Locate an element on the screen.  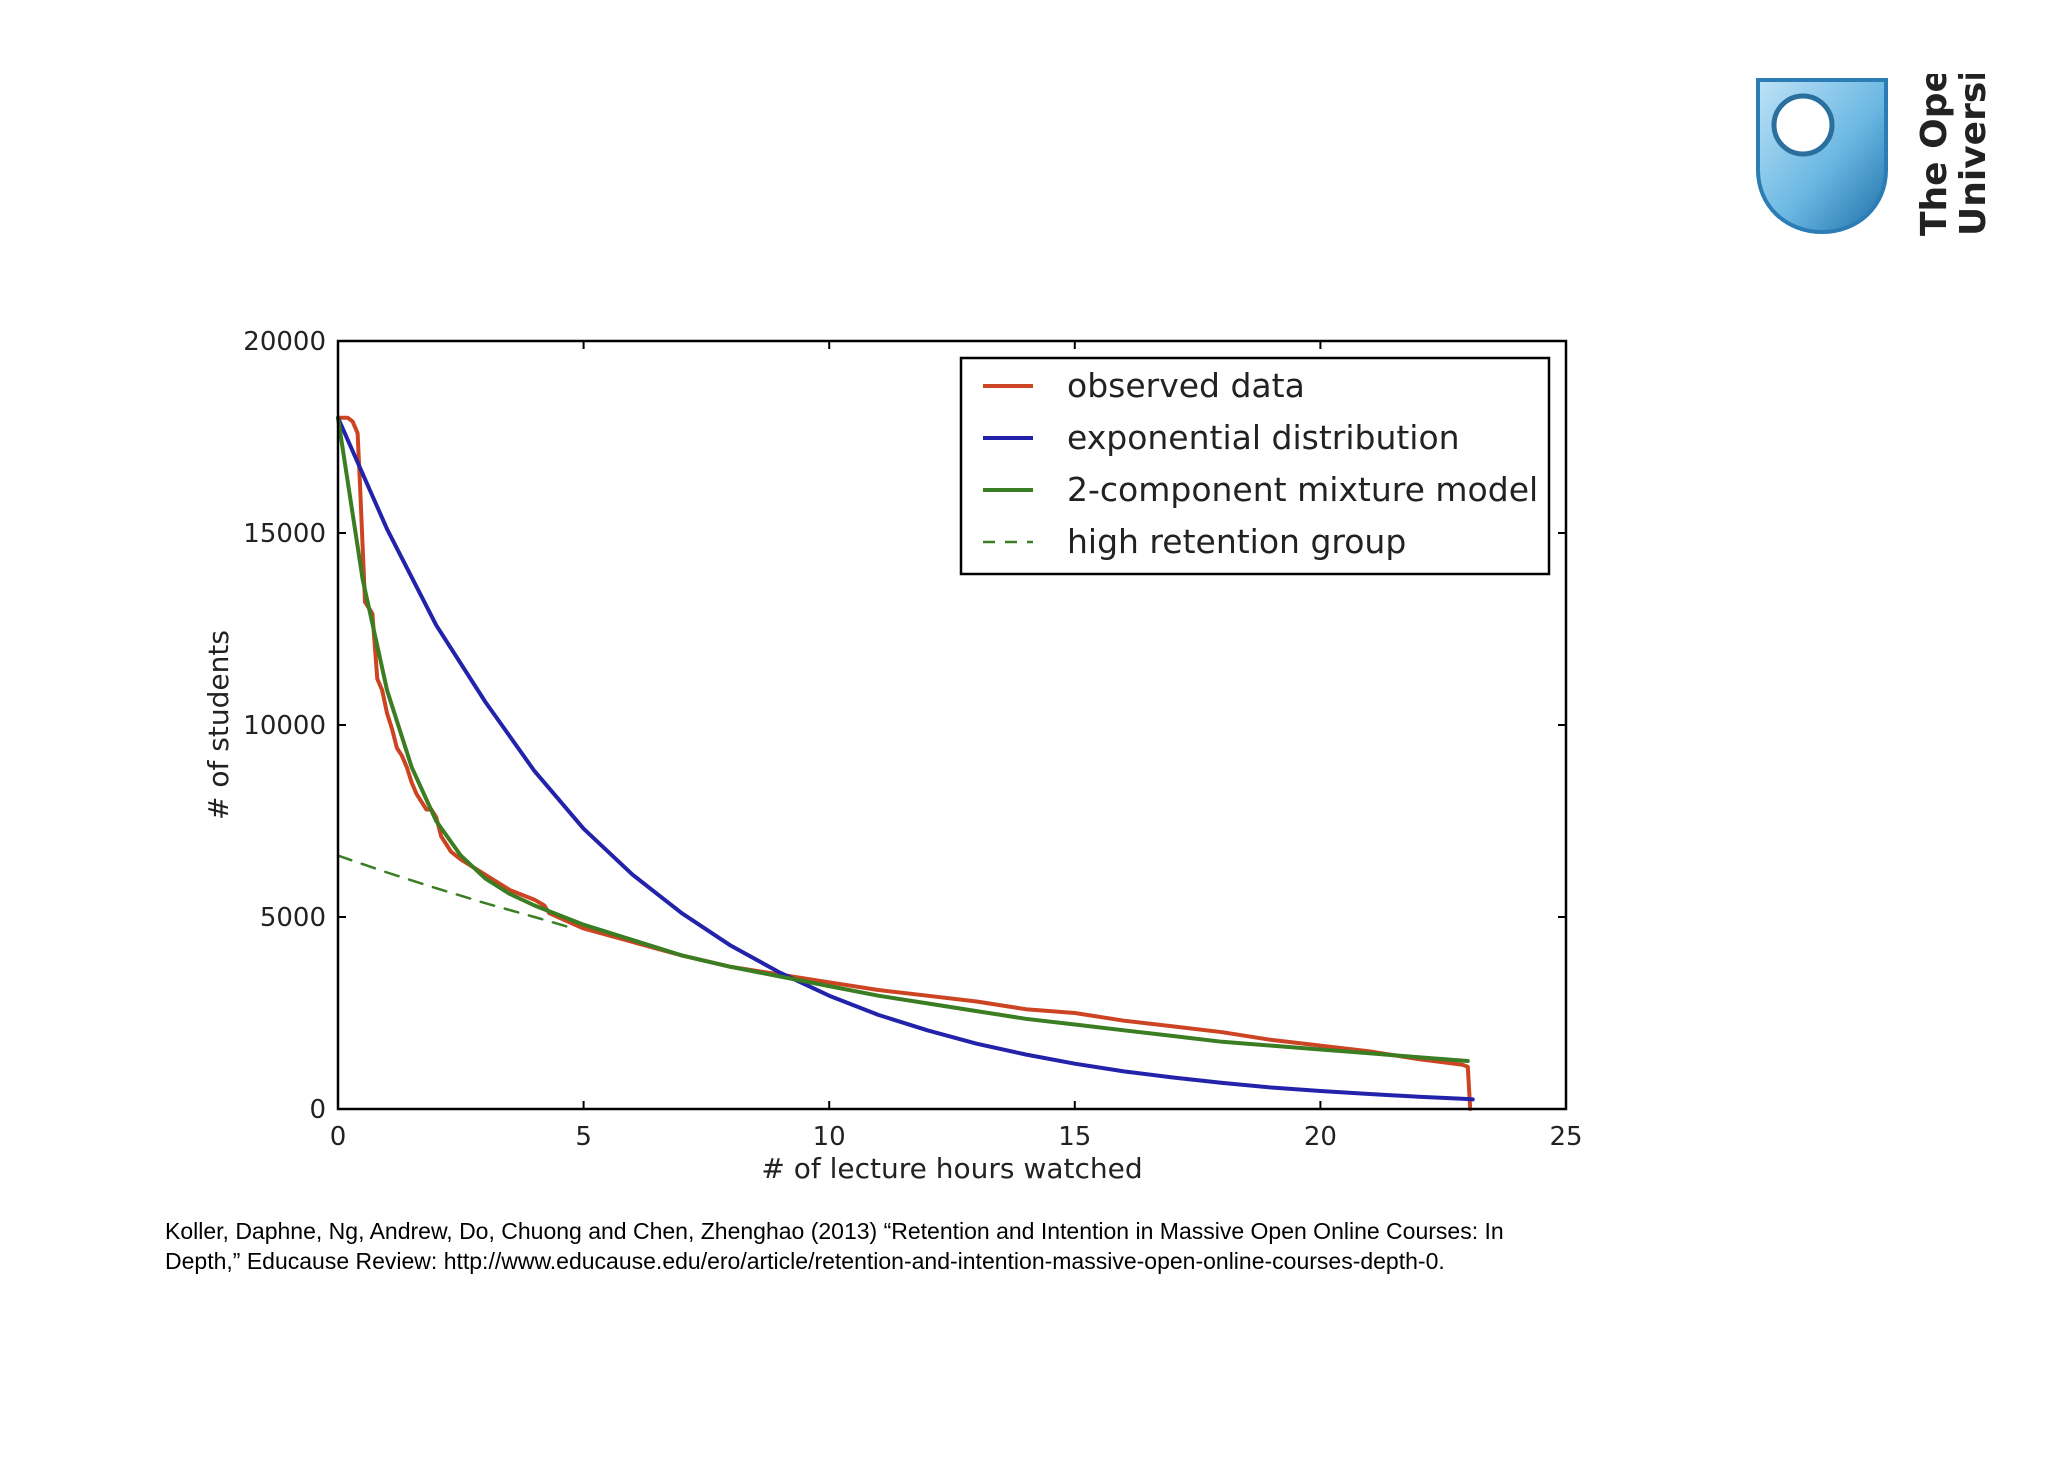
legend-label: observed data is located at coordinates (1186, 385).